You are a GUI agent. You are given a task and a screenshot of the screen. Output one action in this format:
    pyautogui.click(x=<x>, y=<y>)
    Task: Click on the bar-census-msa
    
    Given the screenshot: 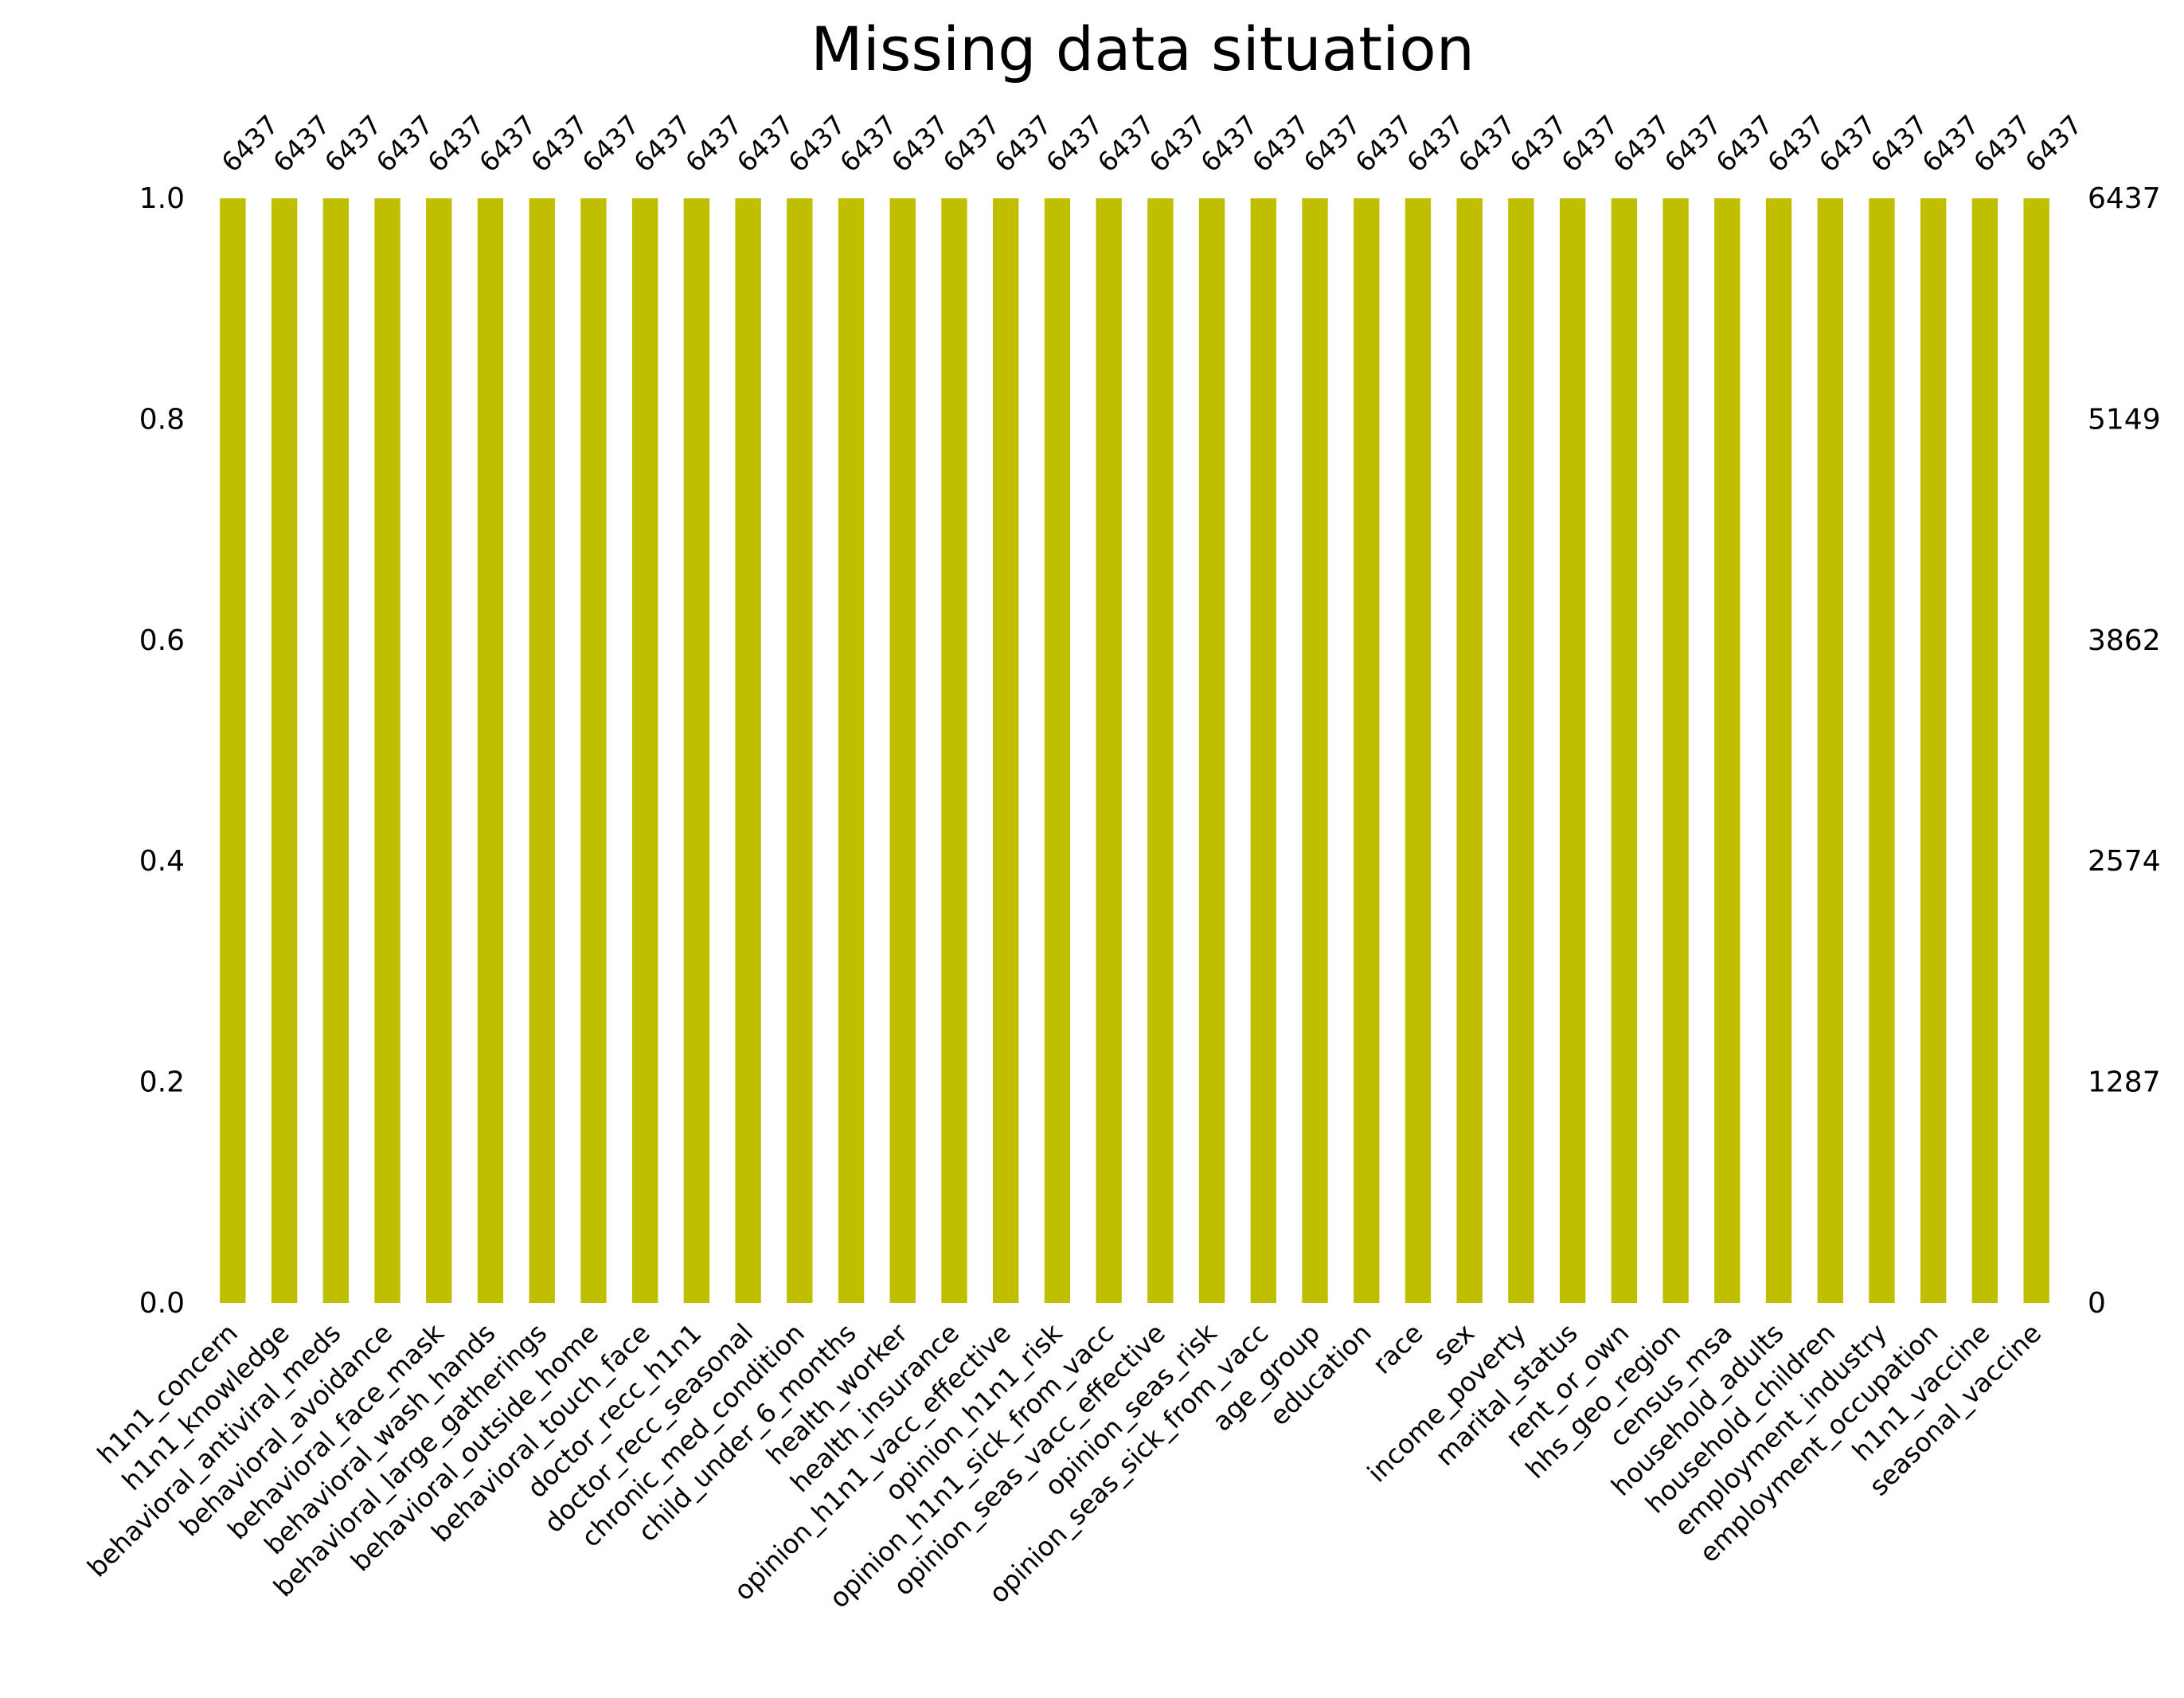 What is the action you would take?
    pyautogui.click(x=1727, y=750)
    